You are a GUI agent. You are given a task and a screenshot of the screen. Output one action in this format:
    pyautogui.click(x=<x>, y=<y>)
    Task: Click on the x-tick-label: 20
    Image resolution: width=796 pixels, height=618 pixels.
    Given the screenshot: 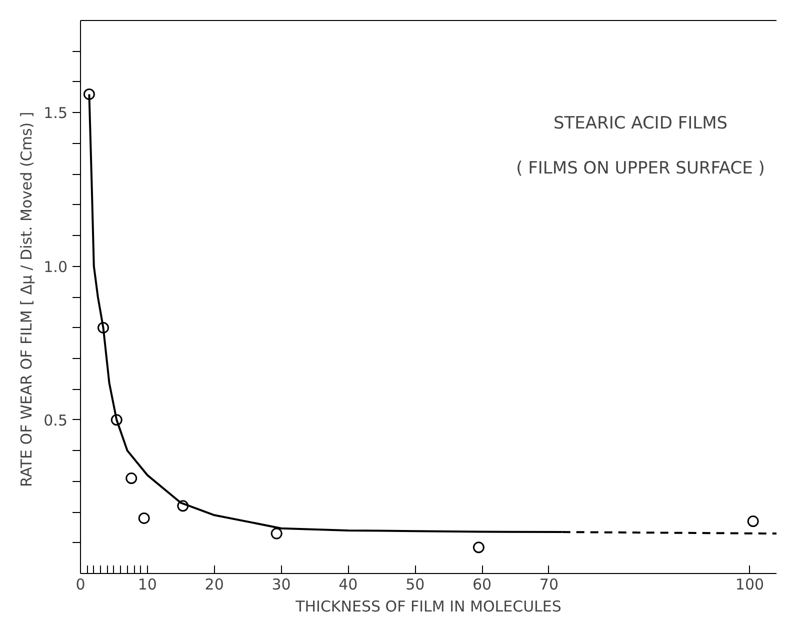 What is the action you would take?
    pyautogui.click(x=214, y=585)
    